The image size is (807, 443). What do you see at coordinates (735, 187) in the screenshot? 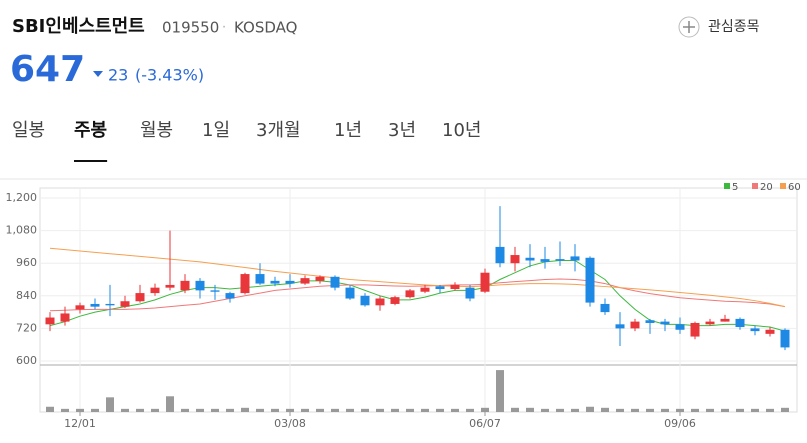
I see `legend-label: 5` at bounding box center [735, 187].